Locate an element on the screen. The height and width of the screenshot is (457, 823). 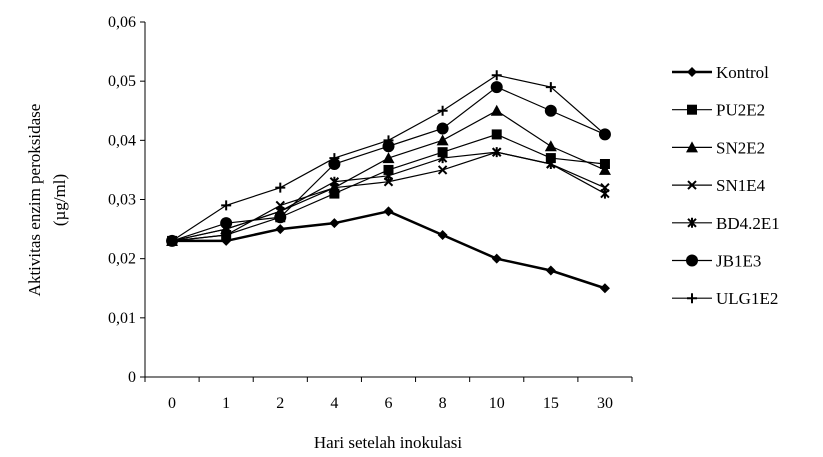
legend-label: Kontrol is located at coordinates (742, 72).